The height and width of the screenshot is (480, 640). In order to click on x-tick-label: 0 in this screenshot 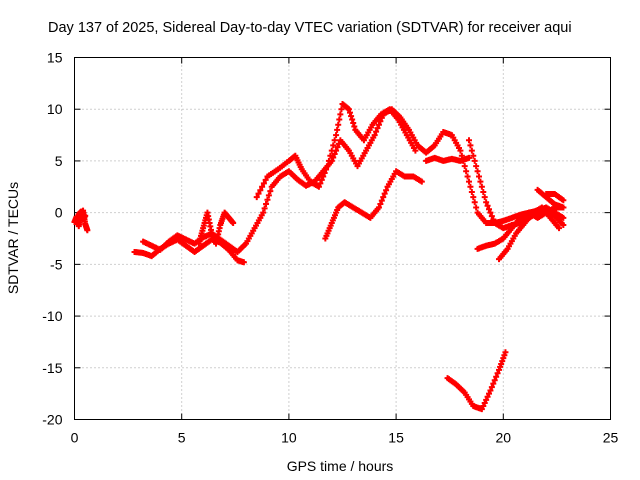, I will do `click(75, 438)`.